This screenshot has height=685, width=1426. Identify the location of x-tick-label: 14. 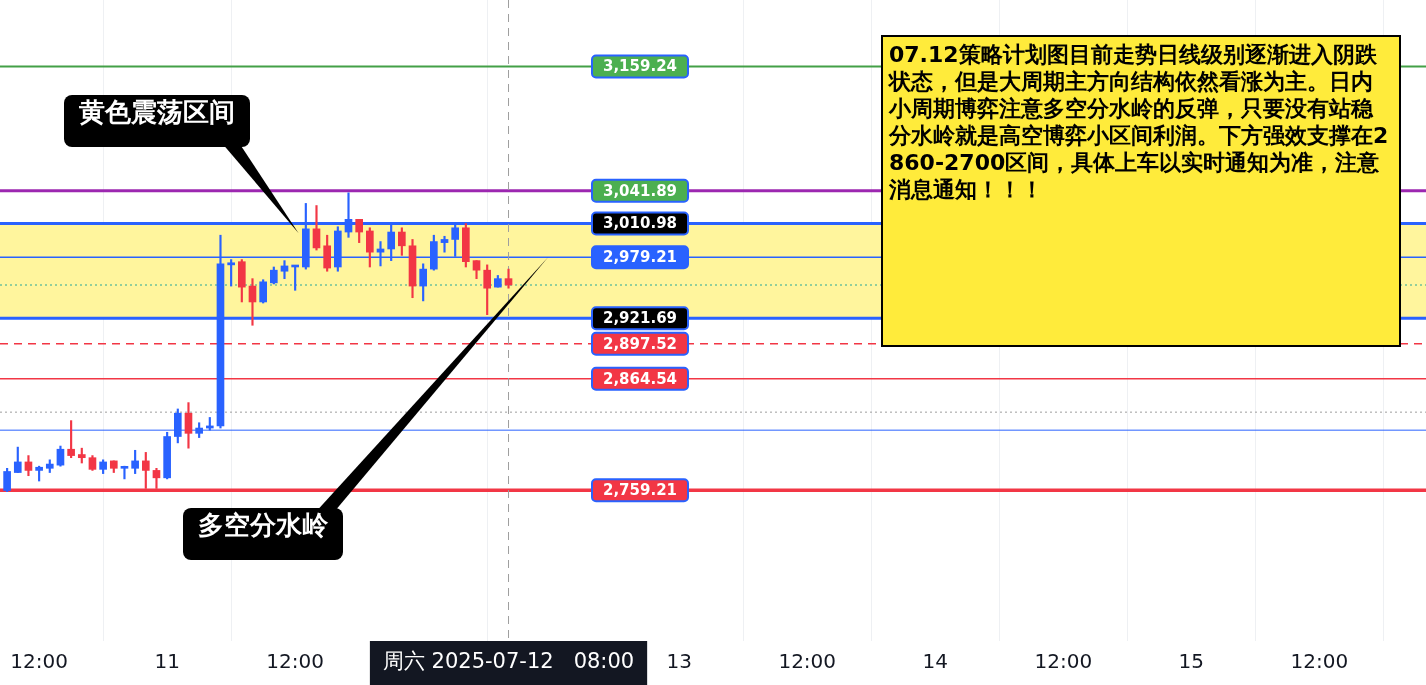
(935, 661).